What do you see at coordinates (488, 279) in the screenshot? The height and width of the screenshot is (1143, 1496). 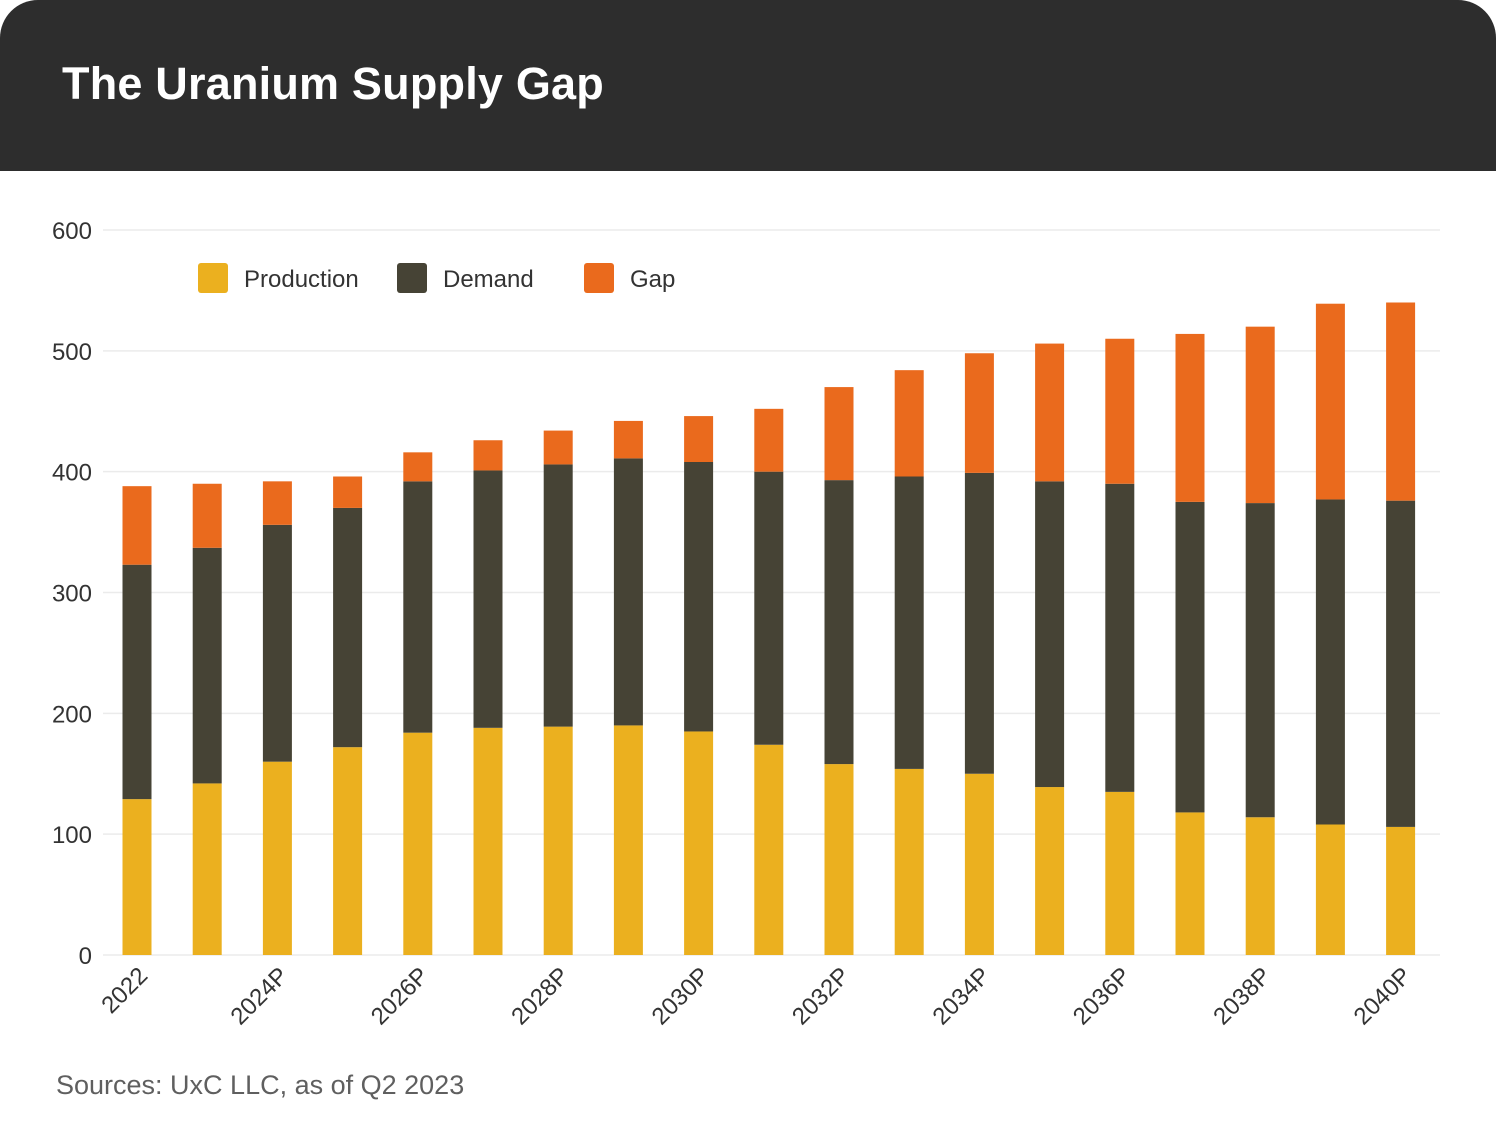 I see `legend-label-demand: Demand` at bounding box center [488, 279].